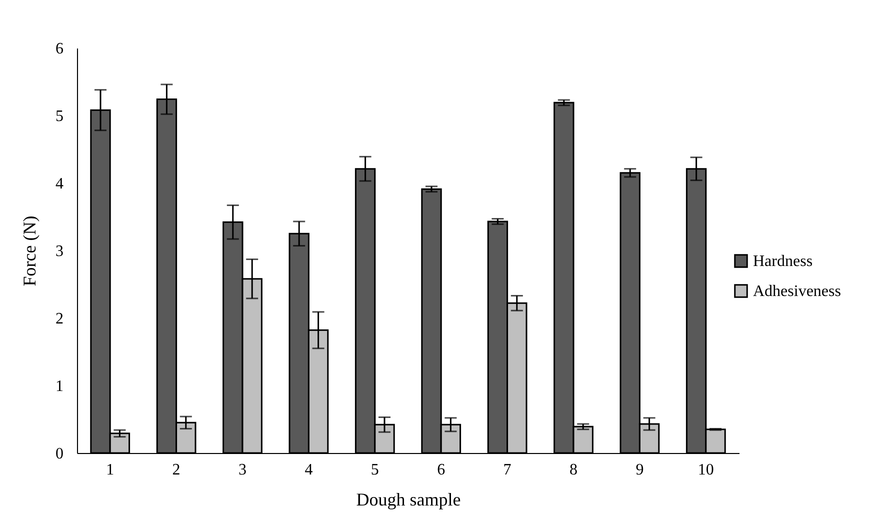  Describe the element at coordinates (242, 470) in the screenshot. I see `x-tick-label: 3` at that location.